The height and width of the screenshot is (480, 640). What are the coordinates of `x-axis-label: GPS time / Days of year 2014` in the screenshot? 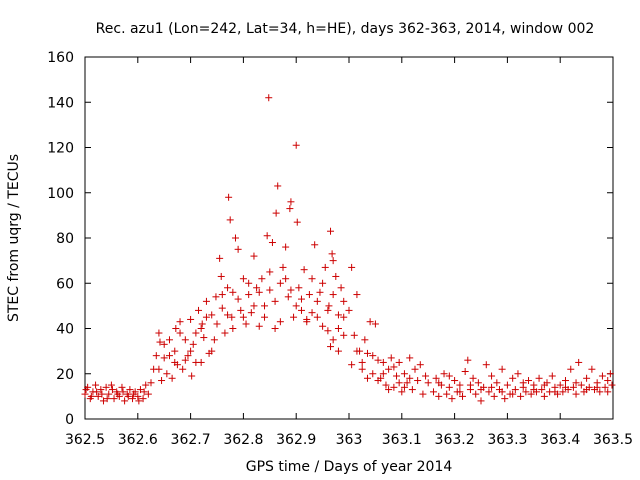 It's located at (349, 467).